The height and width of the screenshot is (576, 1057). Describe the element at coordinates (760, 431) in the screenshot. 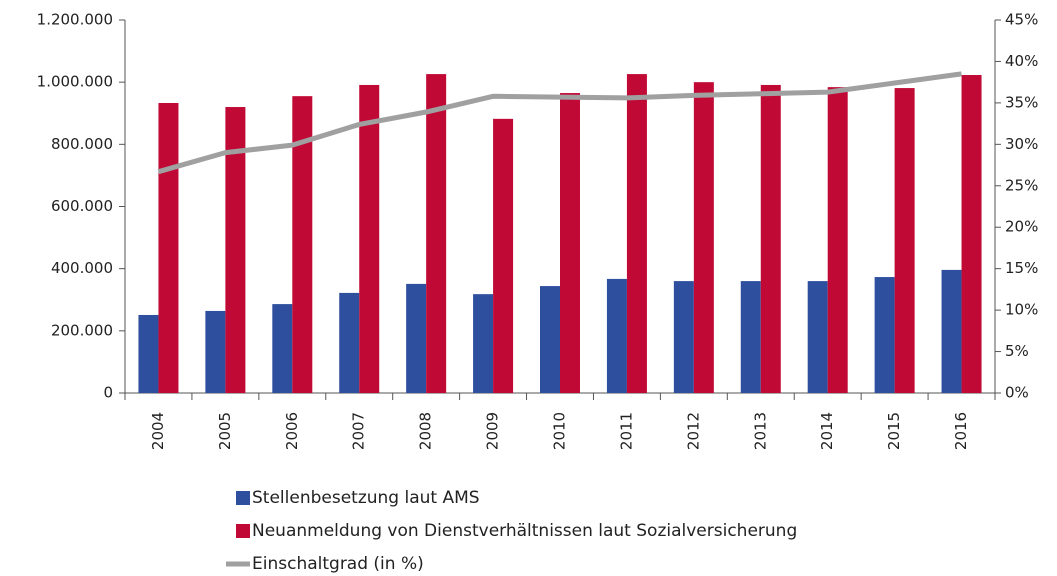

I see `x-tick-label: 2013` at that location.